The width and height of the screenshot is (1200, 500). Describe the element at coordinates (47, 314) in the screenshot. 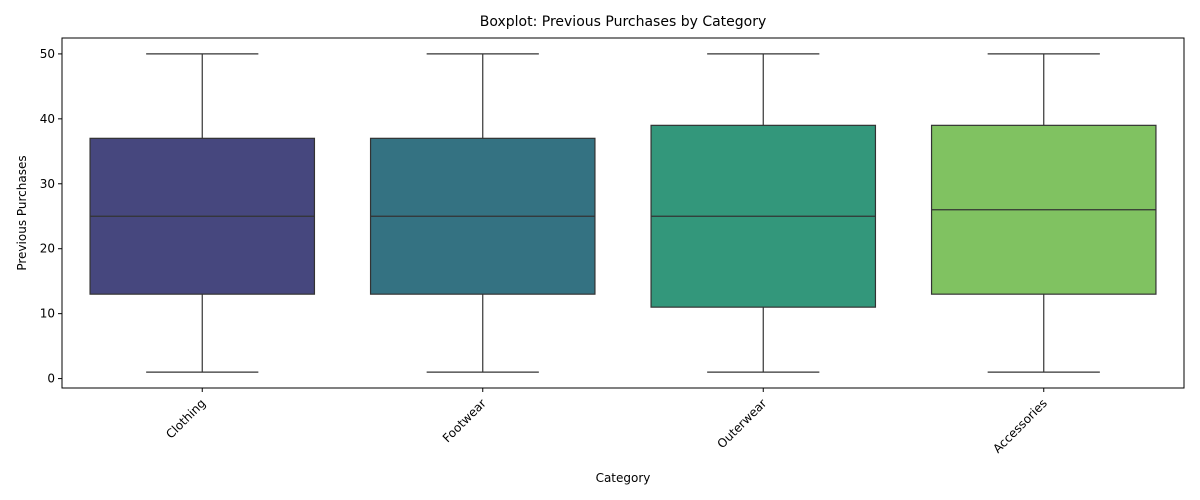

I see `y-tick-label: 10` at that location.